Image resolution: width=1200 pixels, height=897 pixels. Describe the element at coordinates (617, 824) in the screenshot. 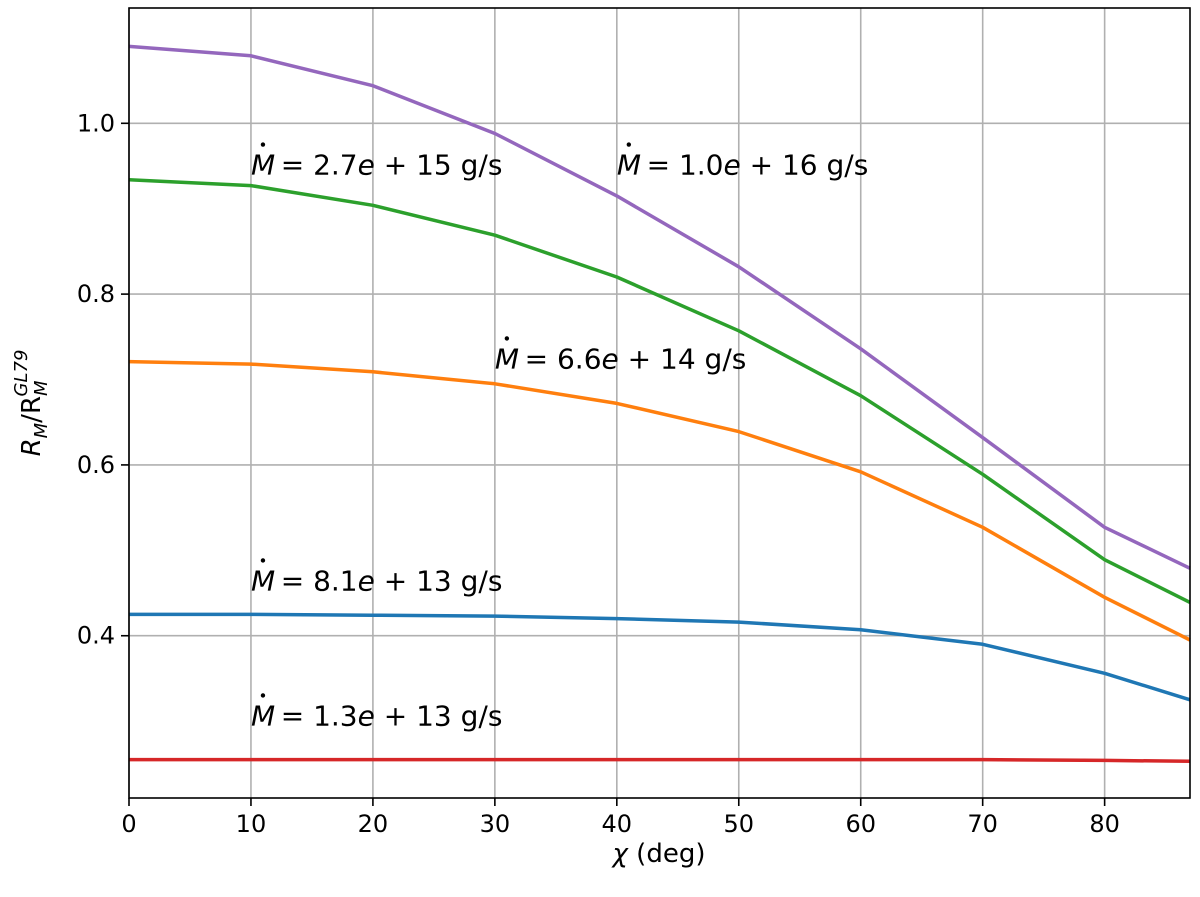

I see `x-tick-label: 40` at that location.